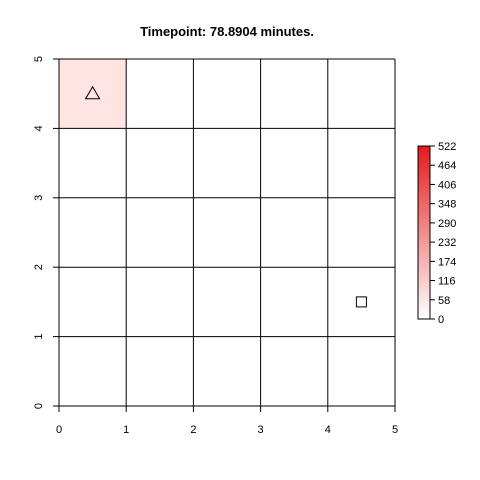 This screenshot has width=480, height=480. I want to click on colorbar-tick-label: 232, so click(447, 243).